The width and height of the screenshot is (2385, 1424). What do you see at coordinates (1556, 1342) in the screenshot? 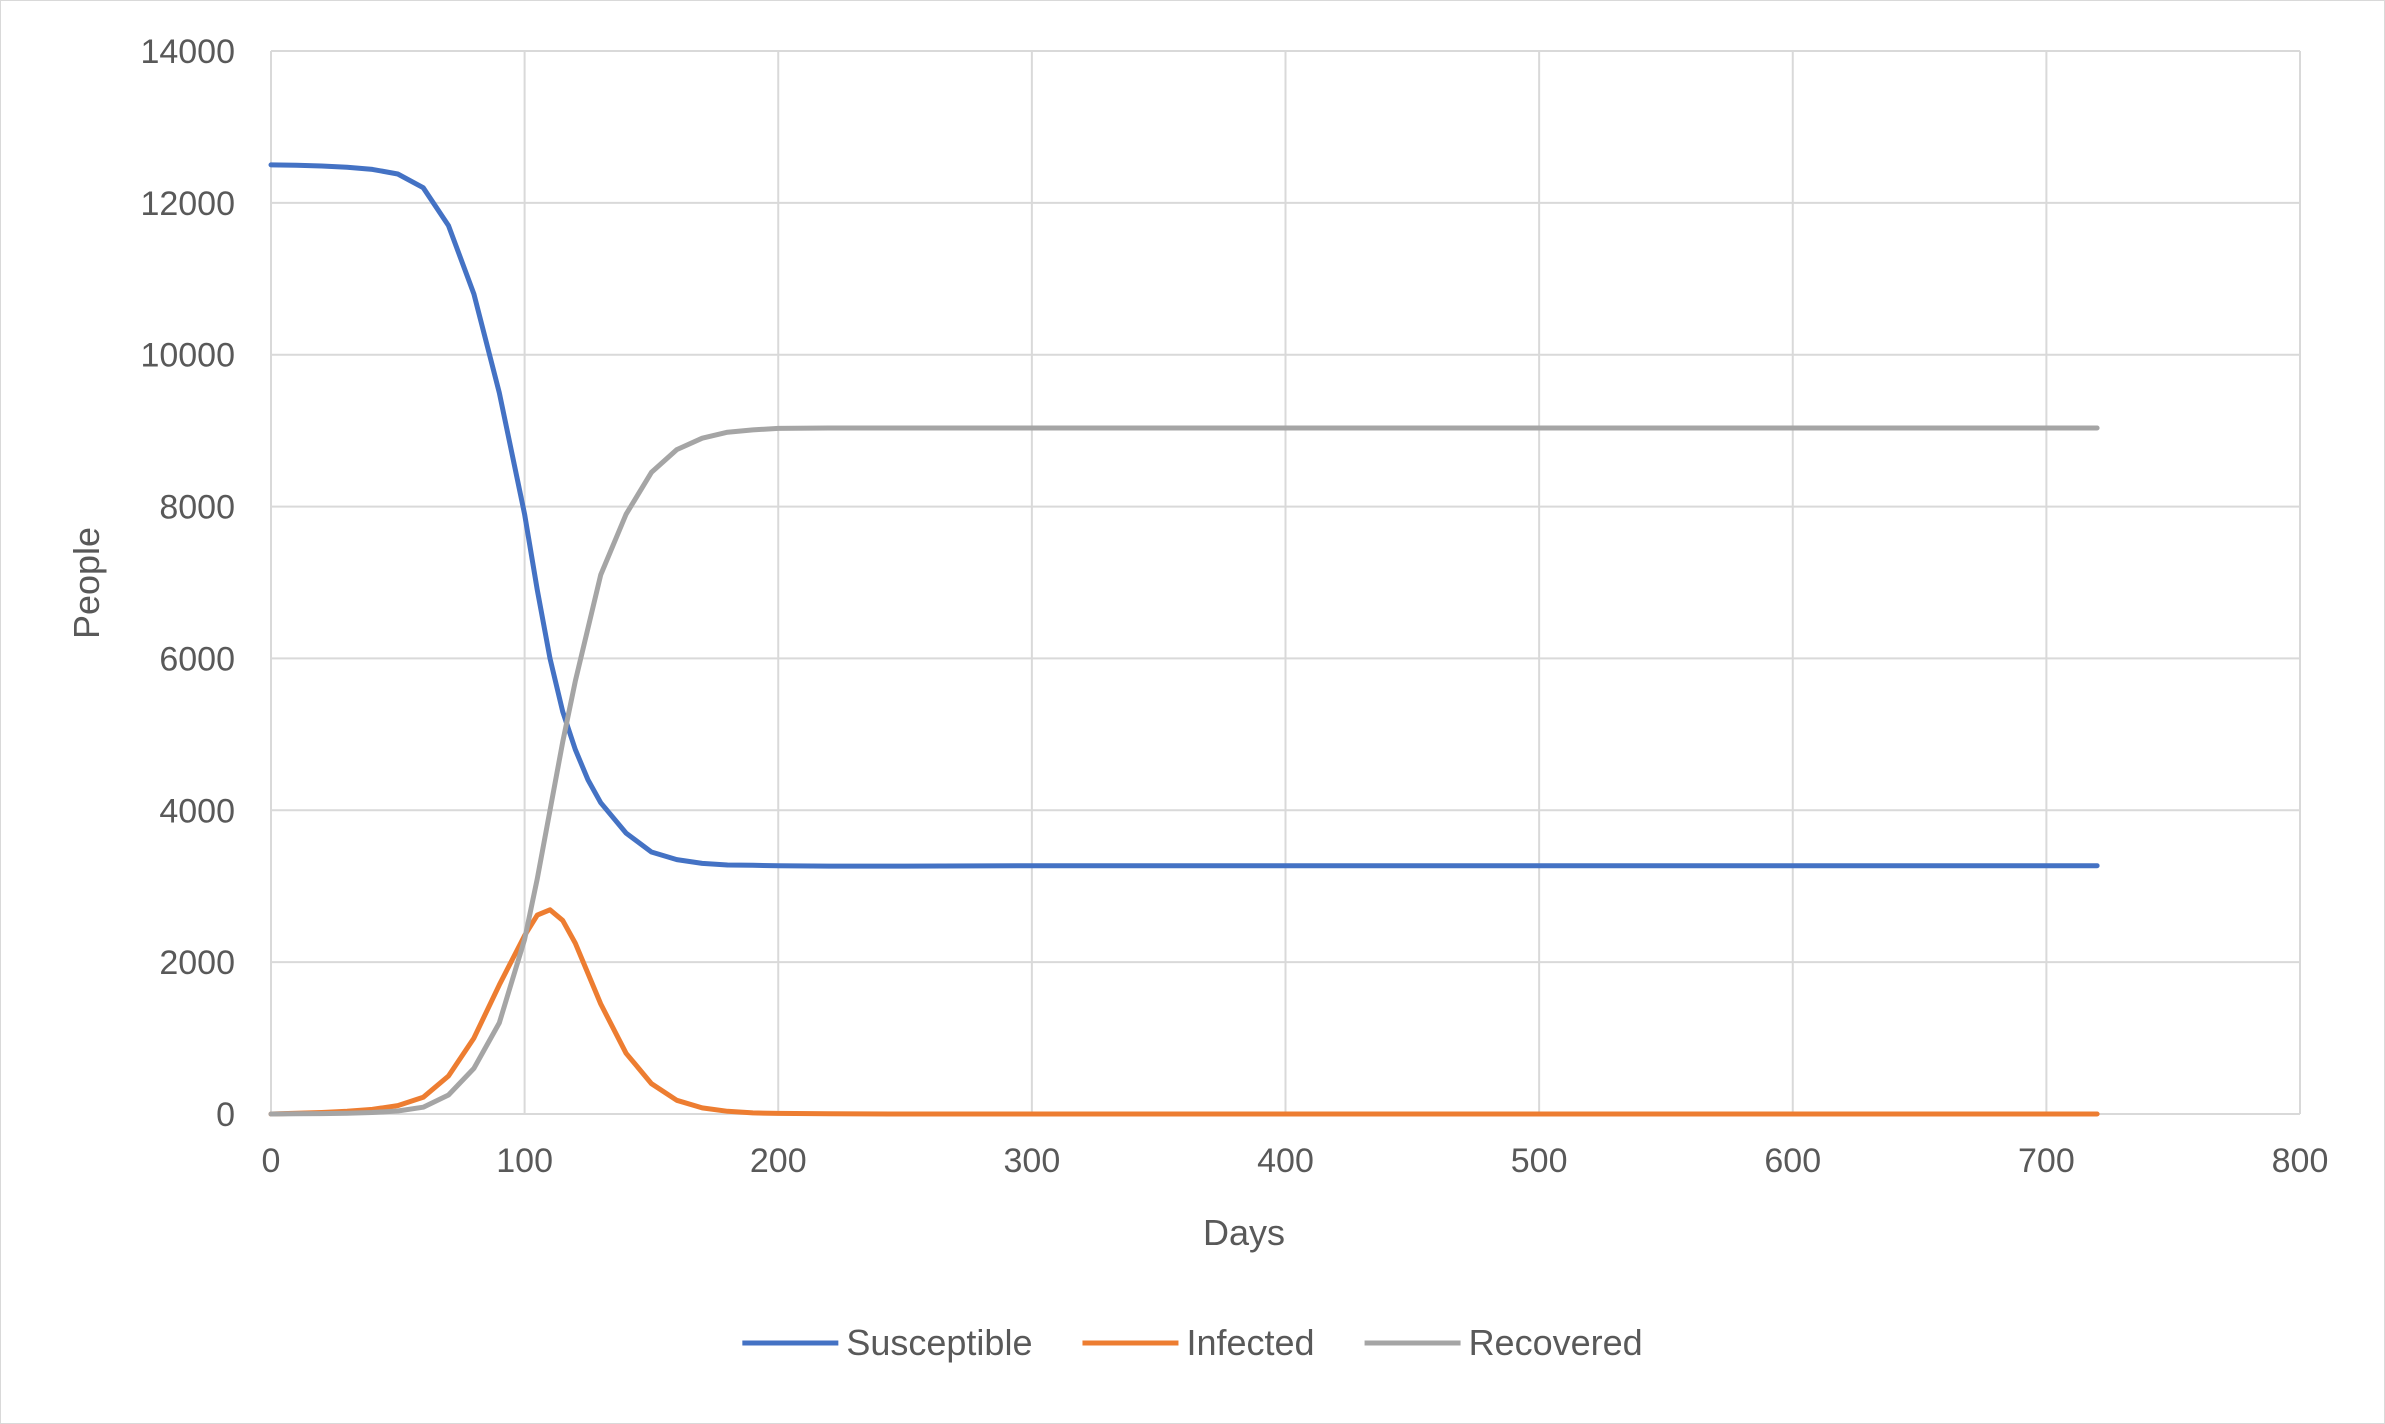
I see `legend-label: Recovered` at bounding box center [1556, 1342].